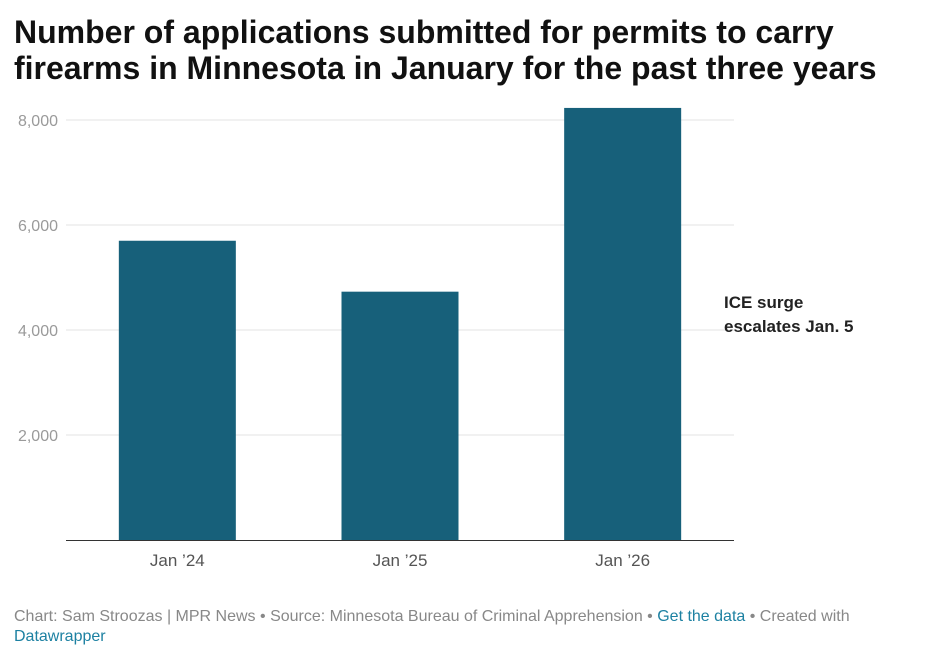 The width and height of the screenshot is (927, 658). I want to click on y-tick-label: 6,000, so click(38, 226).